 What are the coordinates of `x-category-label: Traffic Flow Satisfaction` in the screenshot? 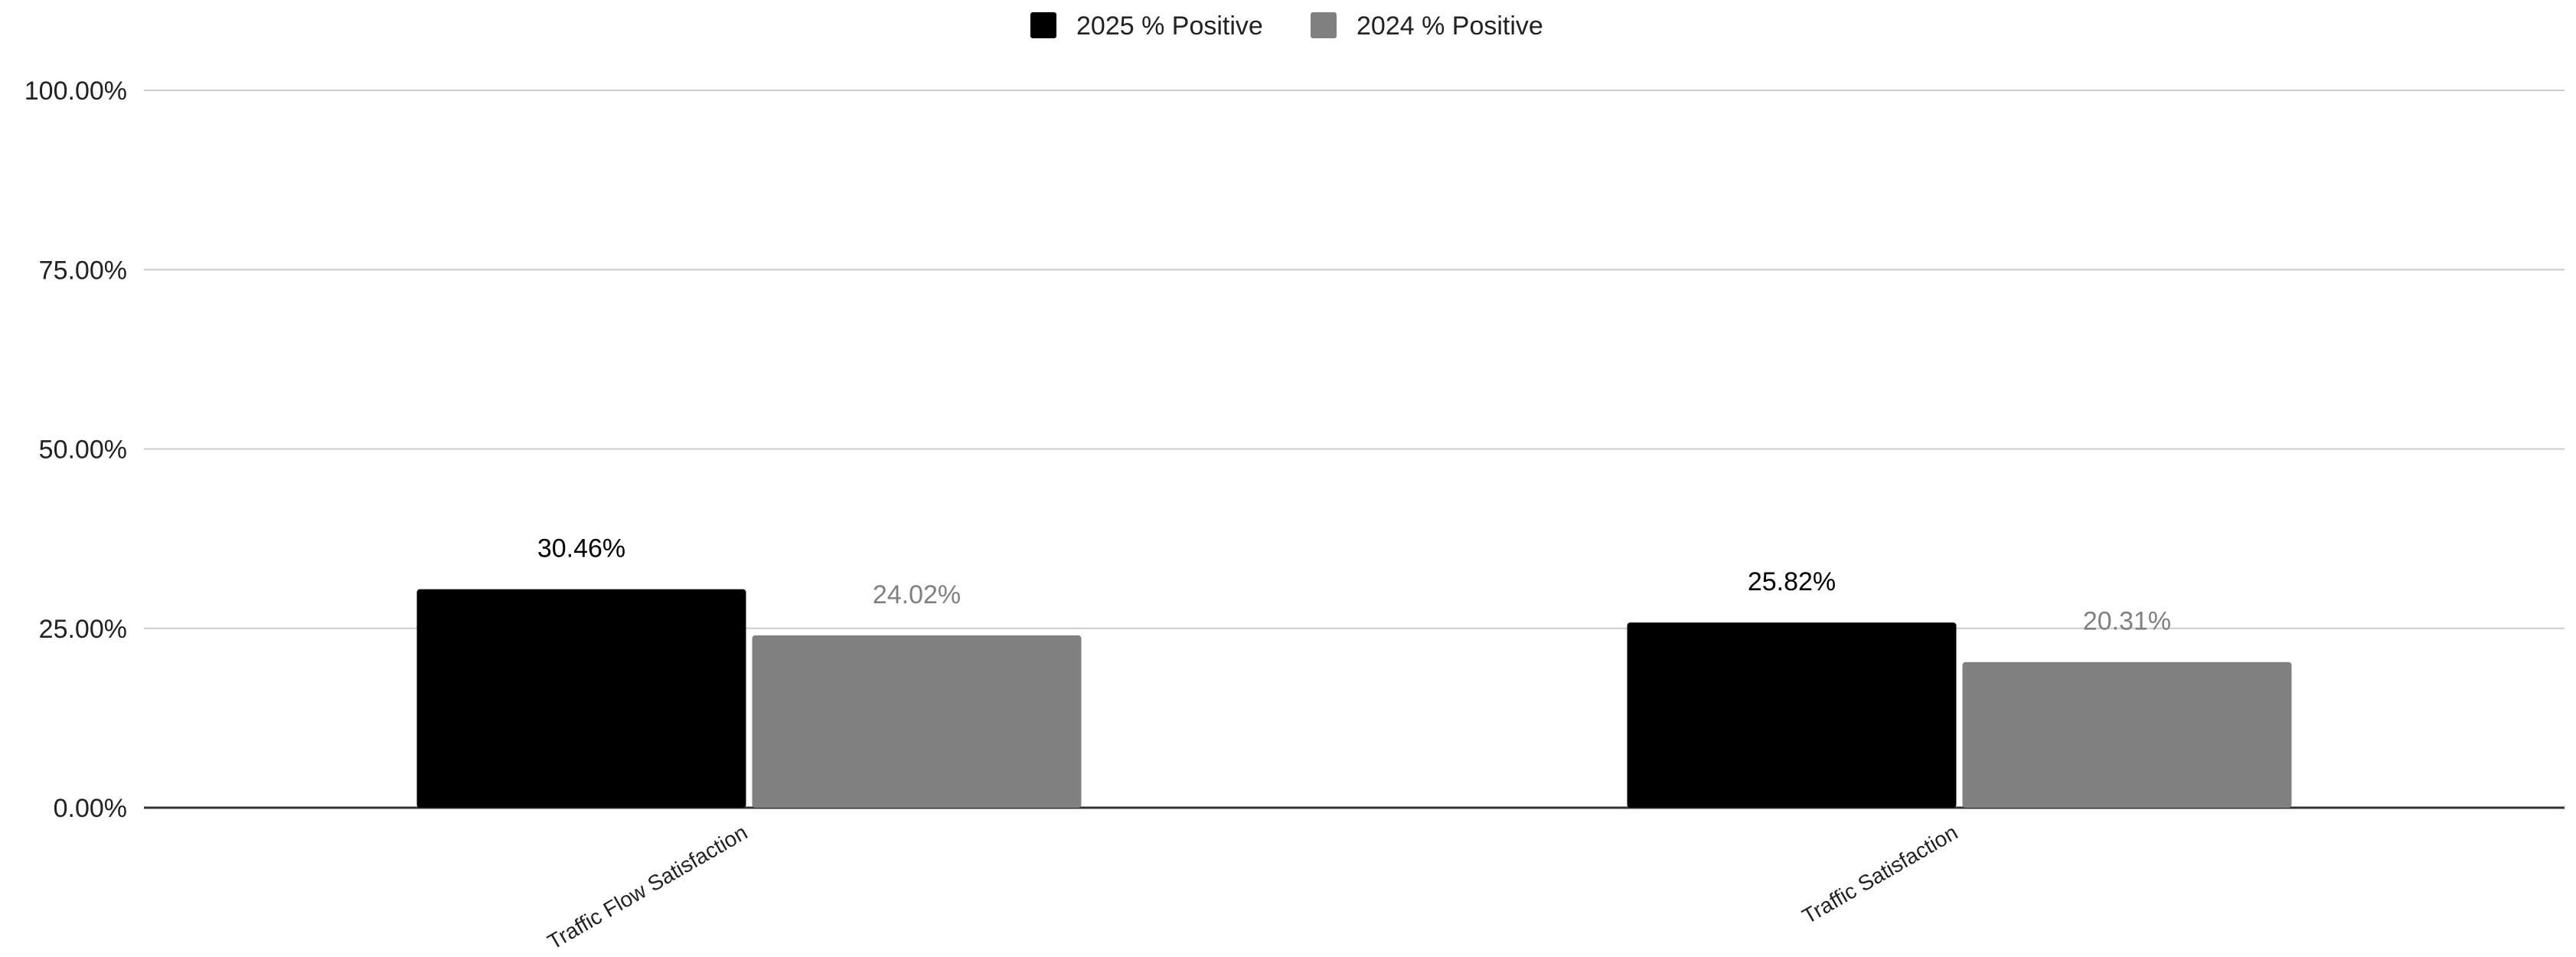 It's located at (648, 887).